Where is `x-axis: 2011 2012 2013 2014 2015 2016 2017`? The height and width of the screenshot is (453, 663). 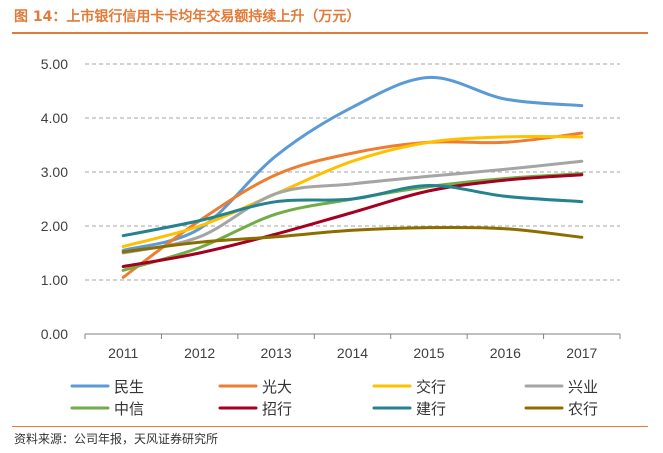 x-axis: 2011 2012 2013 2014 2015 2016 2017 is located at coordinates (352, 347).